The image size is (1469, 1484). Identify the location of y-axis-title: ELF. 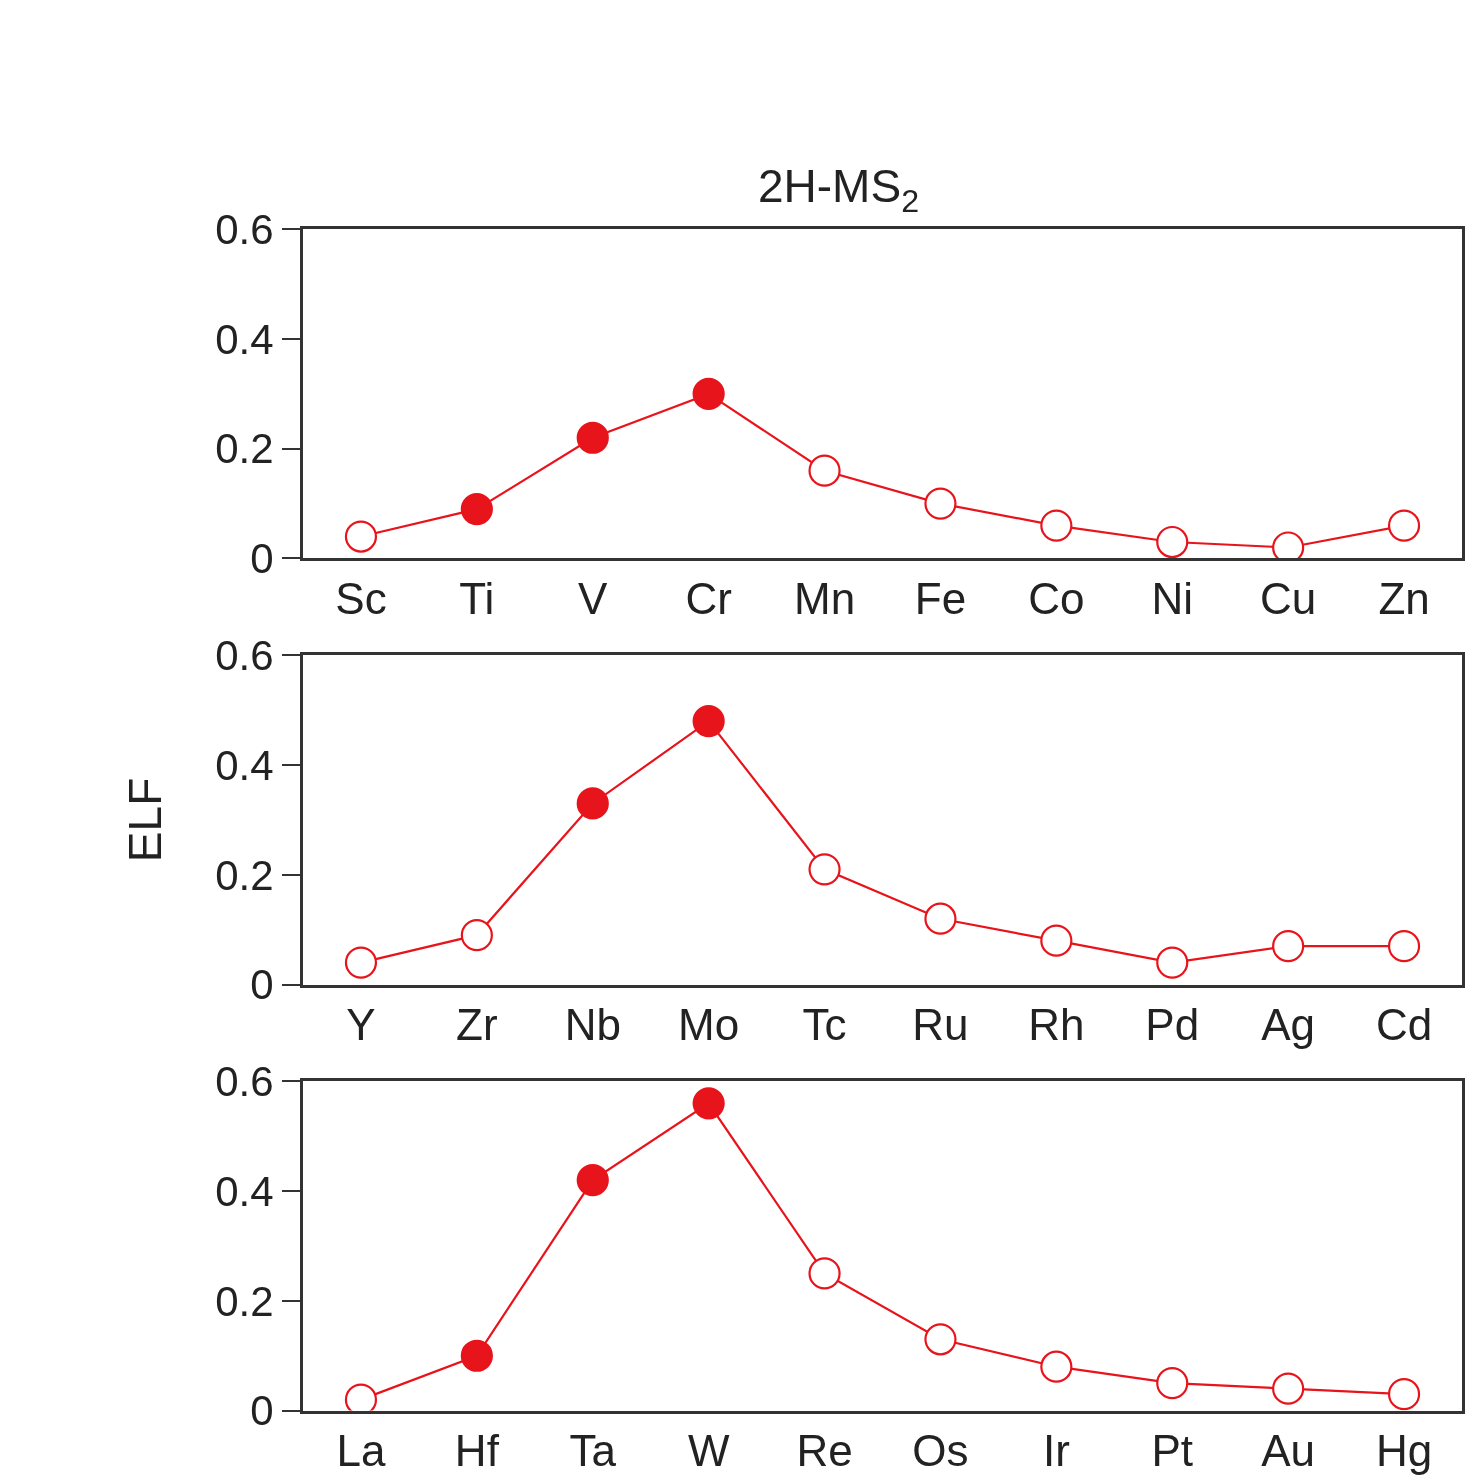
(144, 820).